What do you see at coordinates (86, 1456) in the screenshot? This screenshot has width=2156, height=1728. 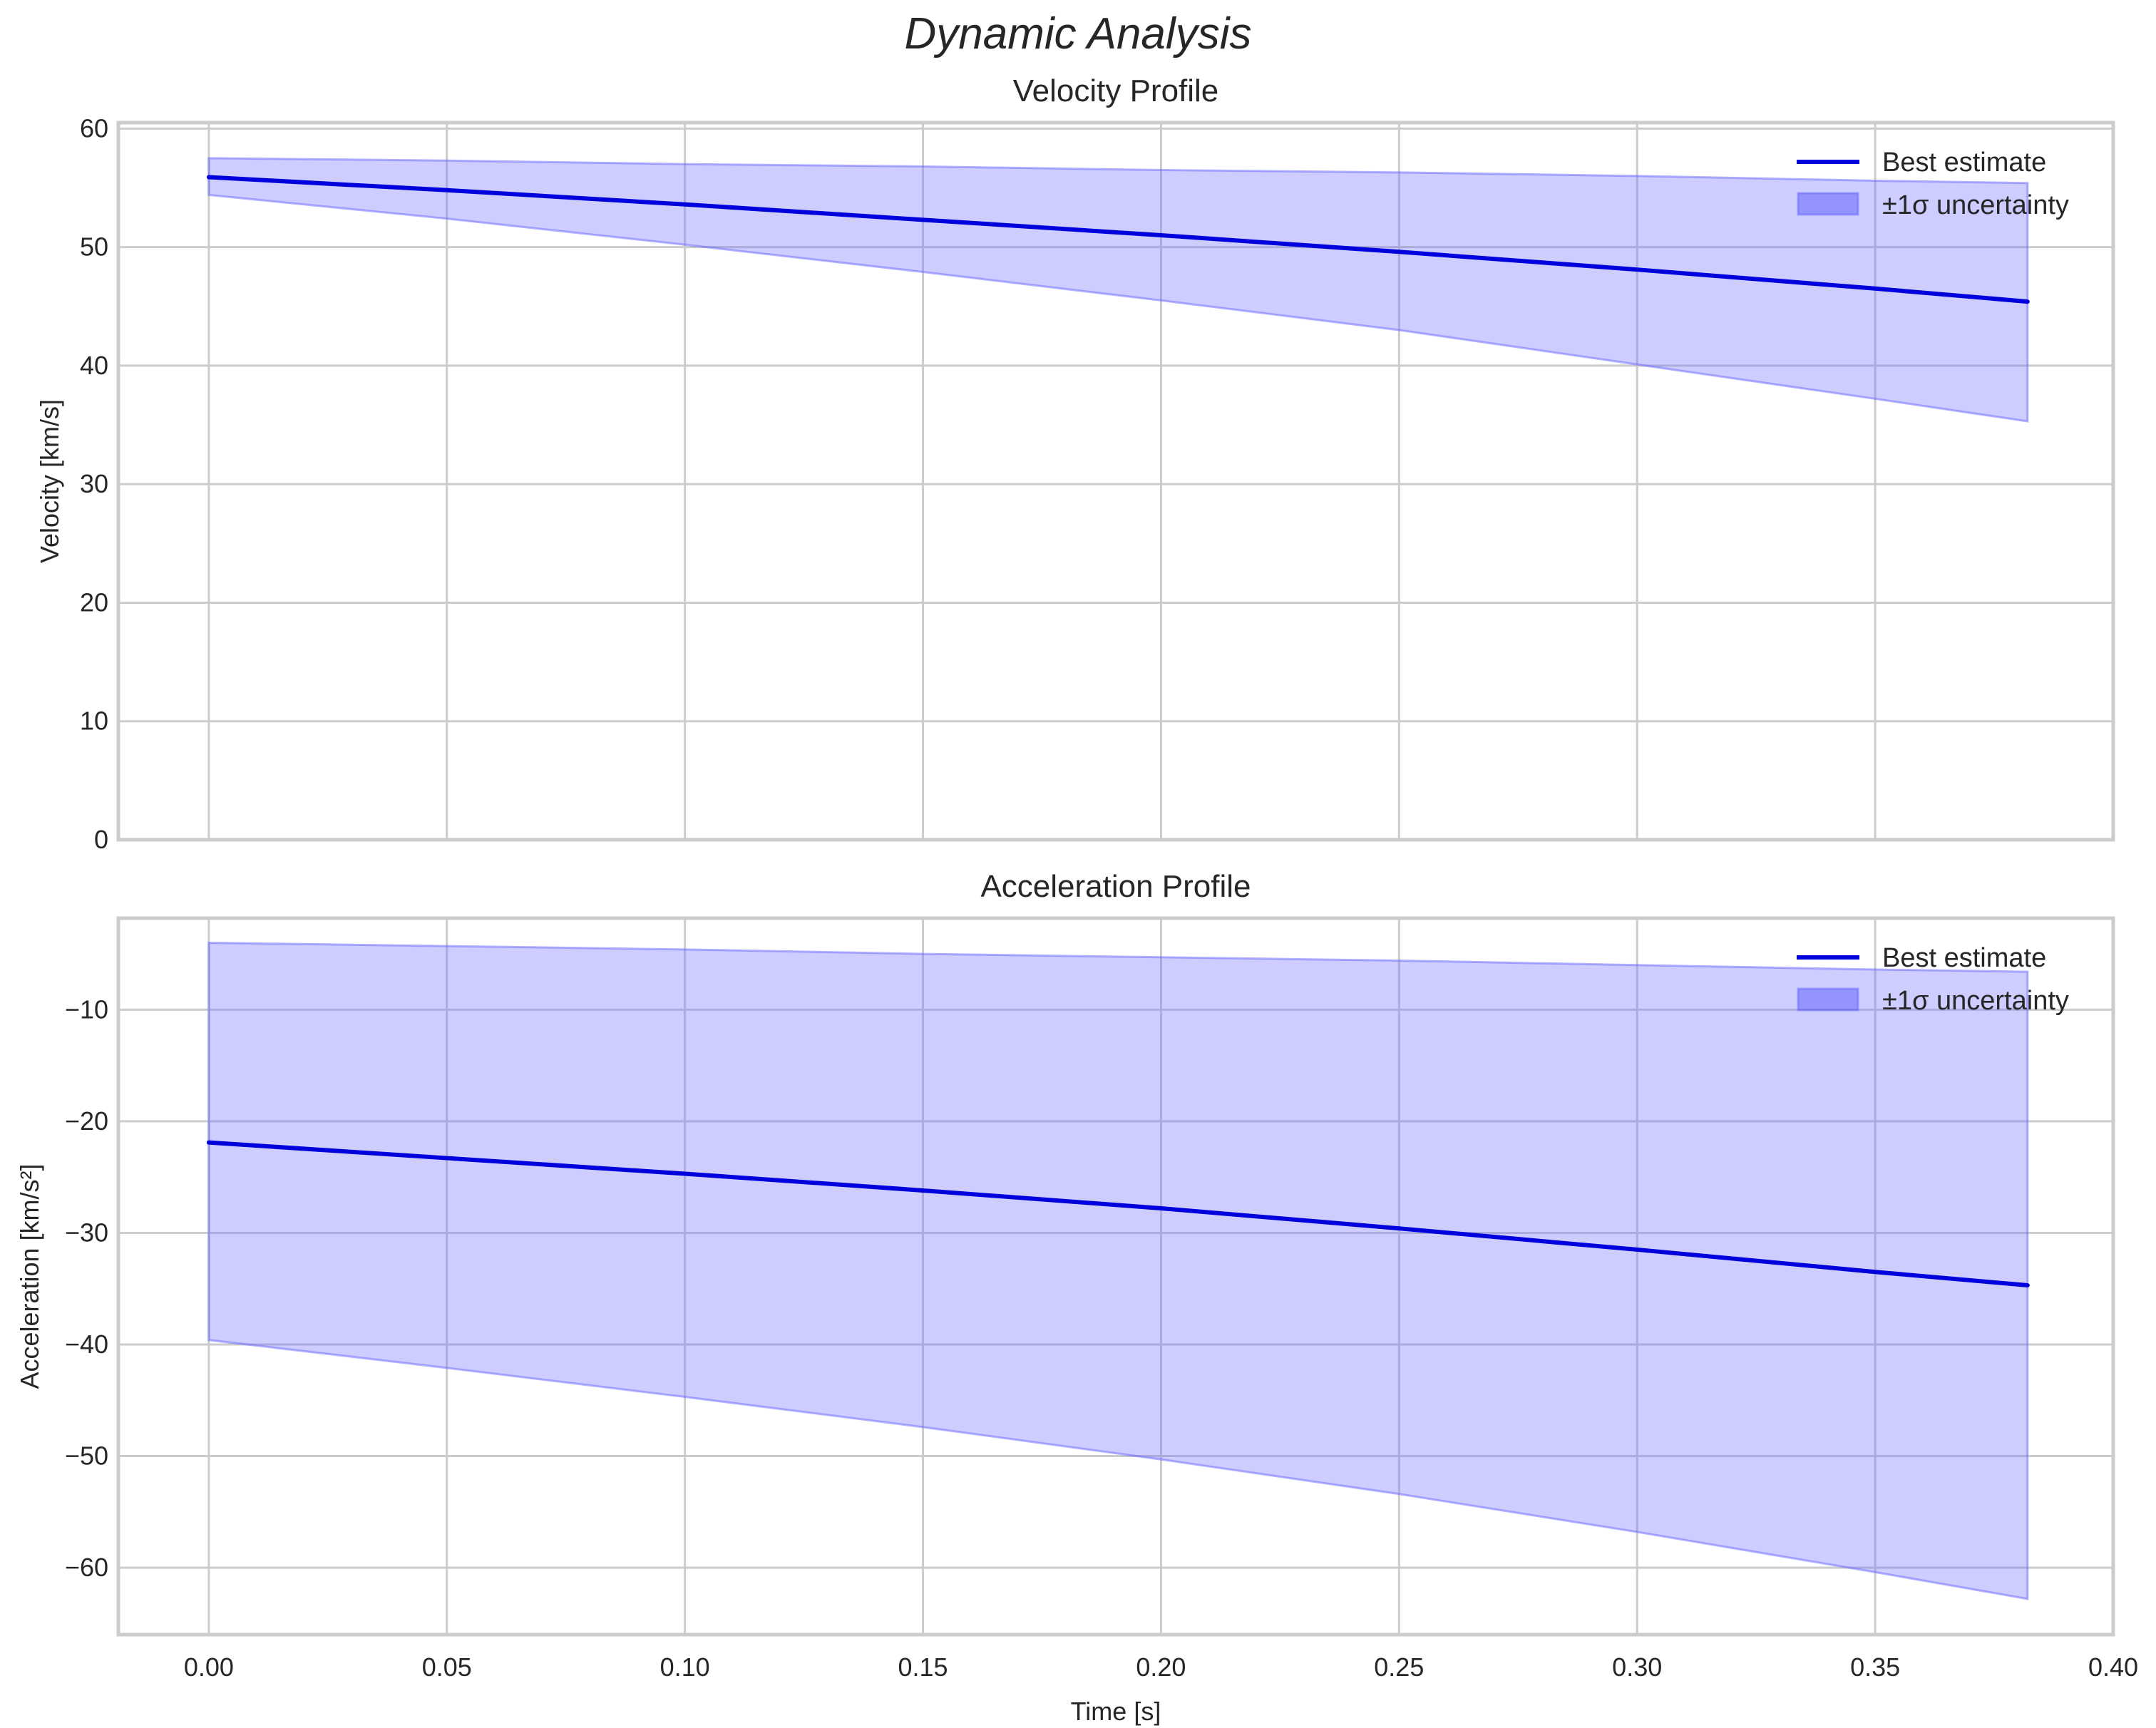 I see `y-tick-label: −50` at bounding box center [86, 1456].